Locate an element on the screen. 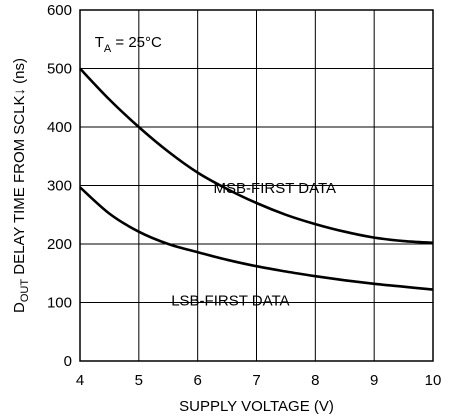 This screenshot has height=418, width=458. y-axis-title: DOUT DELAY TIME FROM SCLK↓ (ns) is located at coordinates (21, 185).